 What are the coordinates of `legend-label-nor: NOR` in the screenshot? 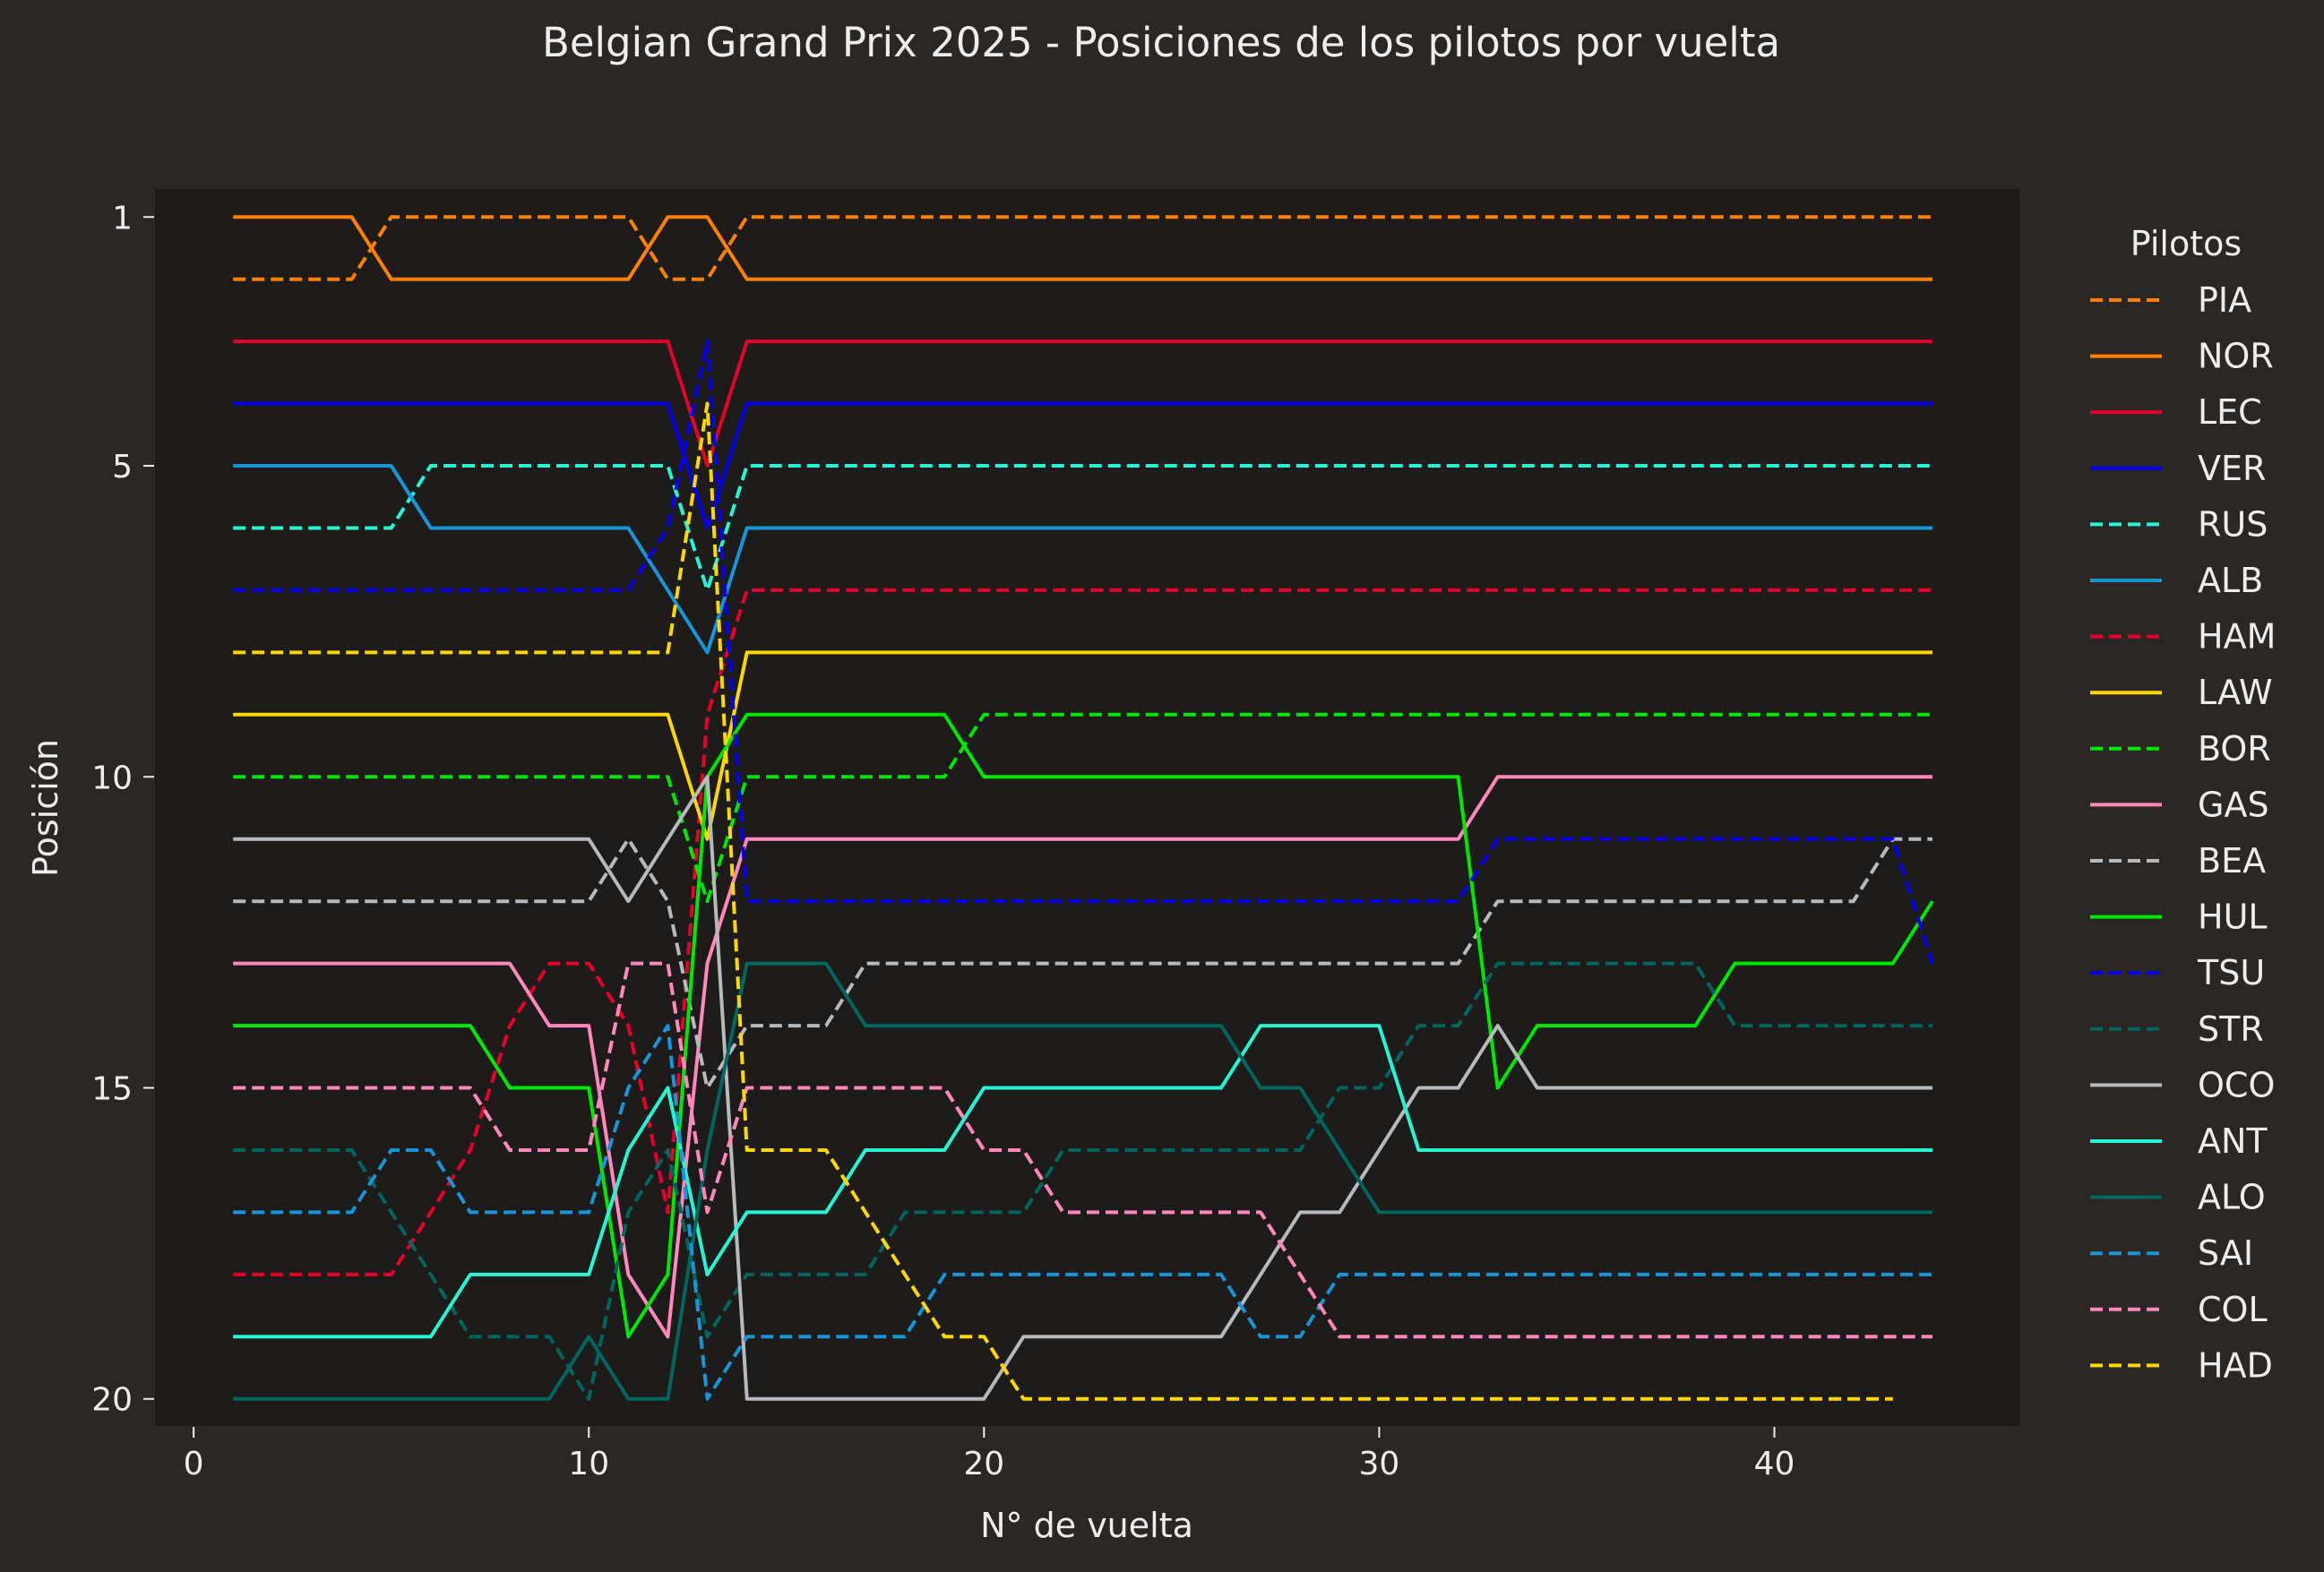 It's located at (2236, 356).